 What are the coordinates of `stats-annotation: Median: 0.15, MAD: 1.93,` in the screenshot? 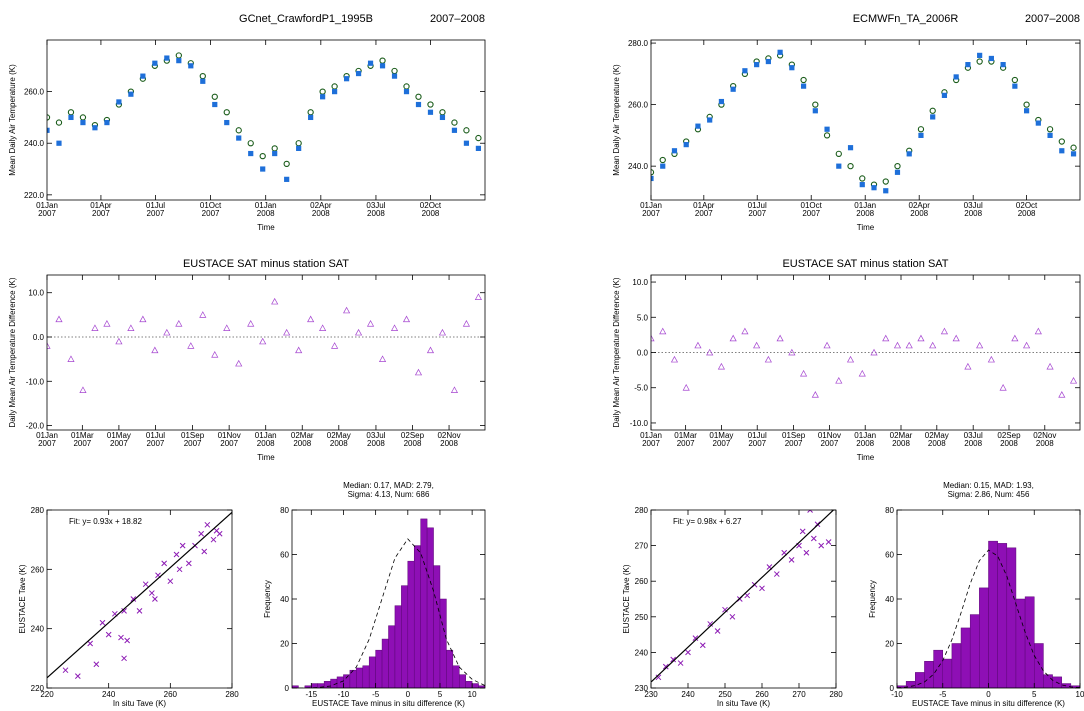 It's located at (988, 485).